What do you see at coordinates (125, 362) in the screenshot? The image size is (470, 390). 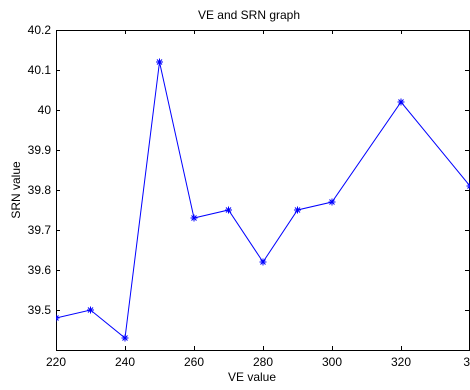 I see `x-tick-label: 240` at bounding box center [125, 362].